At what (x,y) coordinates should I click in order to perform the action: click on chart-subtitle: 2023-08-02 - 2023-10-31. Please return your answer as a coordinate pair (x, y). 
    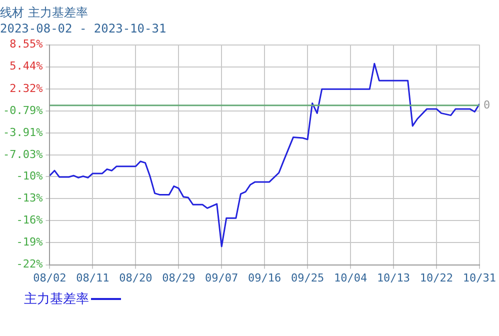
    Looking at the image, I should click on (83, 29).